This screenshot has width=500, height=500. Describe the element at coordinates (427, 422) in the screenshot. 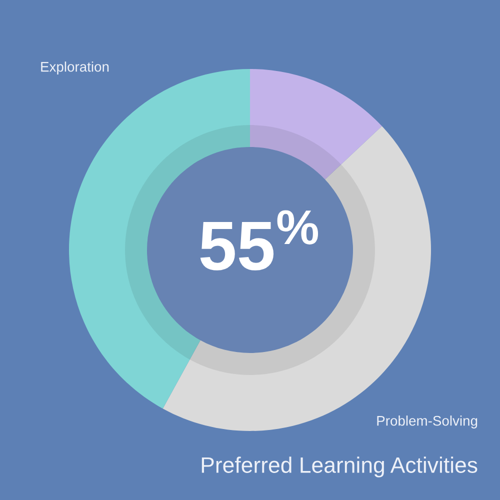

I see `slice-label: Problem-Solving` at that location.